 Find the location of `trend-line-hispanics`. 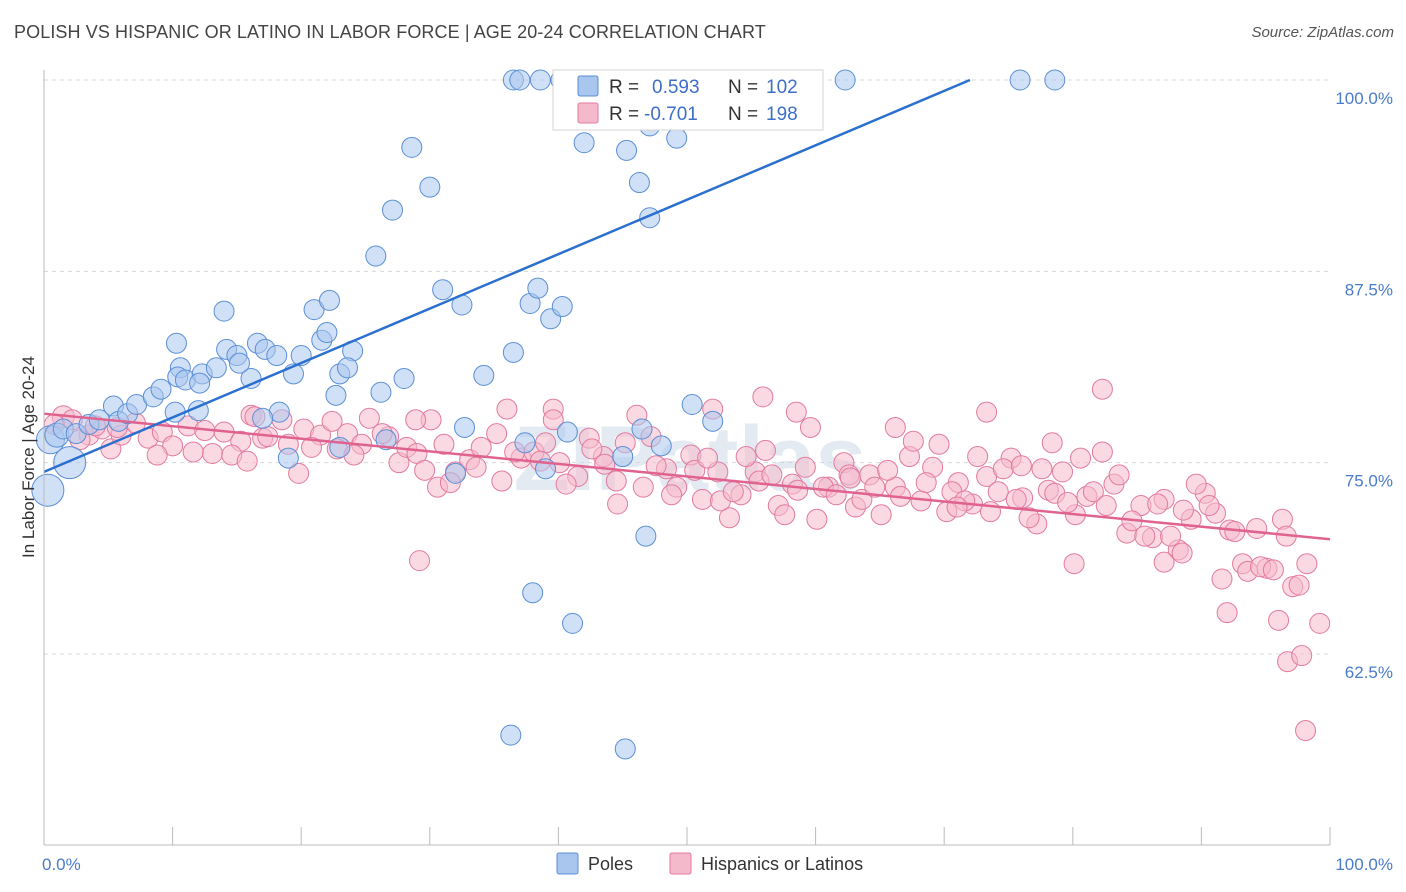

trend-line-hispanics is located at coordinates (687, 476).